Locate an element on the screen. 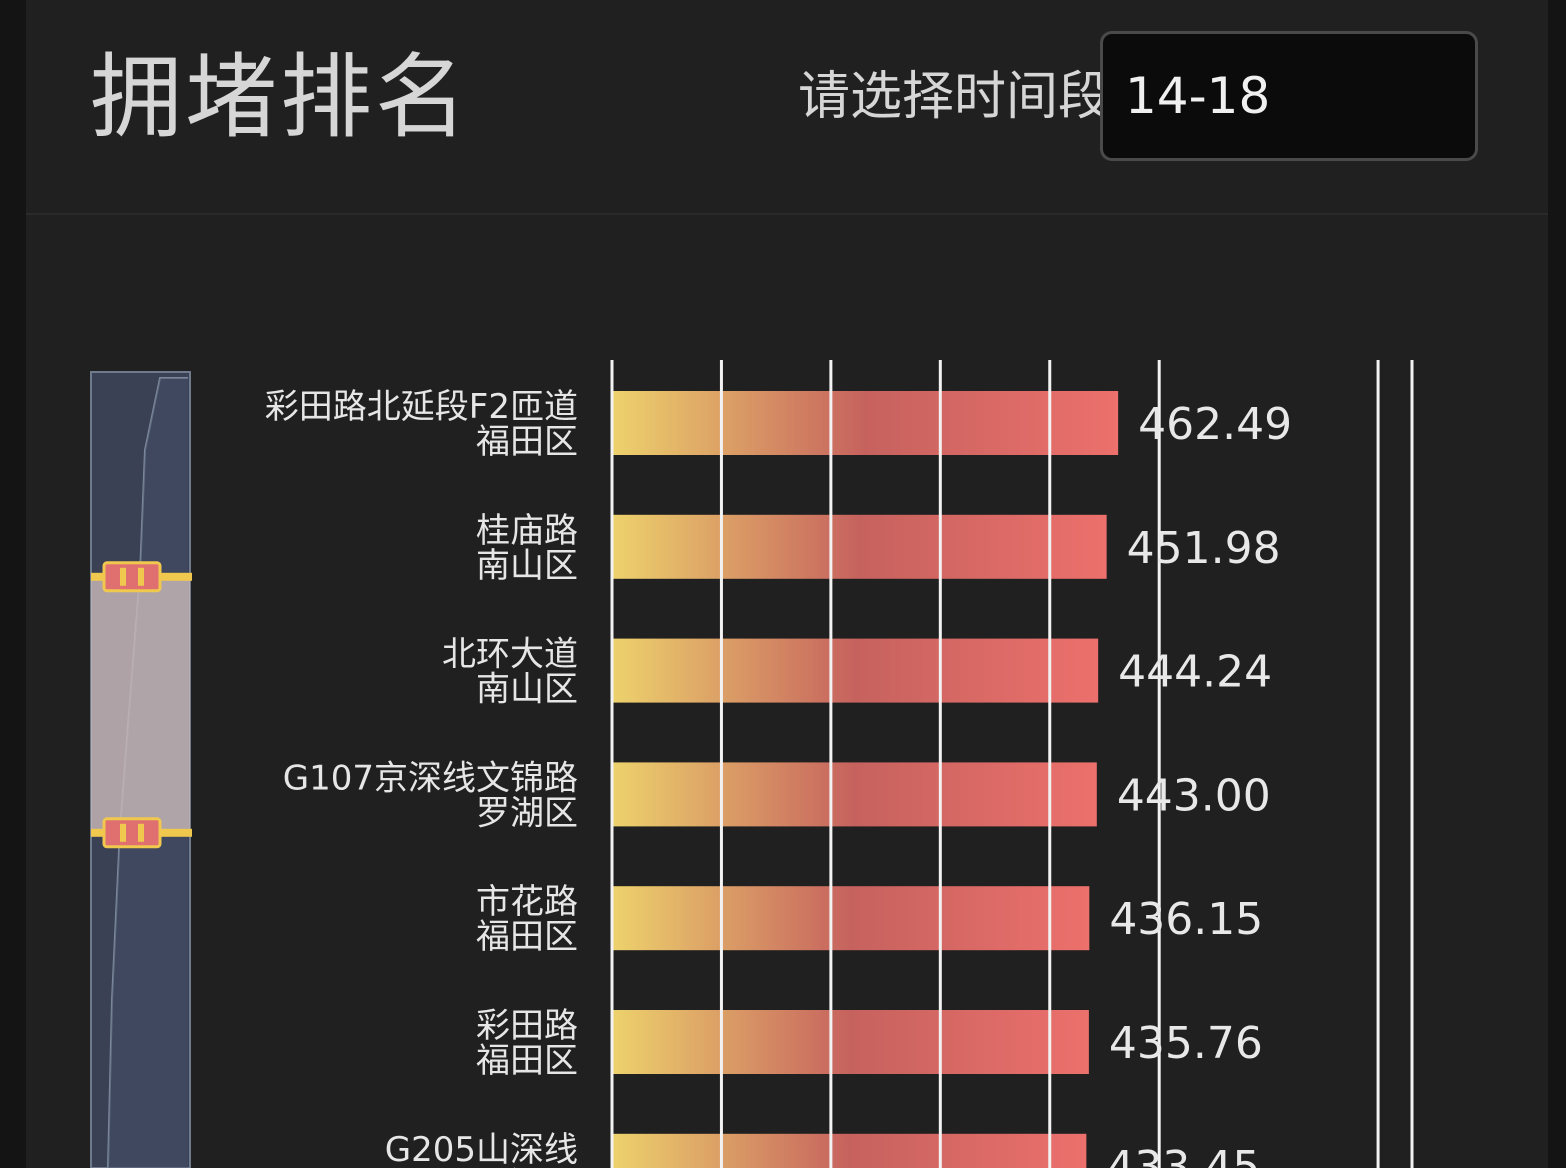 Image resolution: width=1566 pixels, height=1168 pixels. zoom-window is located at coordinates (140, 704).